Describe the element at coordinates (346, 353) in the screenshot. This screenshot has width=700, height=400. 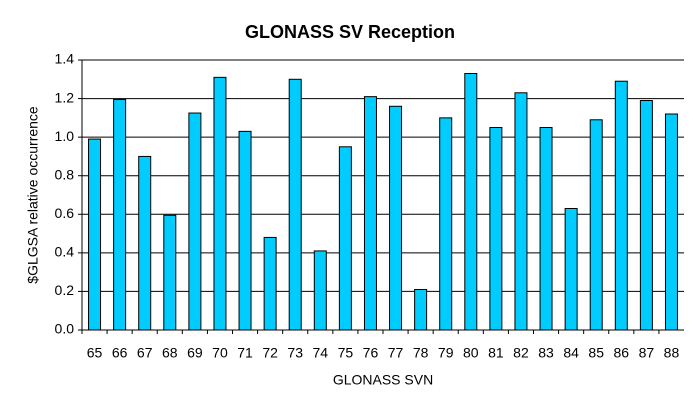
I see `x-tick-label: 75` at that location.